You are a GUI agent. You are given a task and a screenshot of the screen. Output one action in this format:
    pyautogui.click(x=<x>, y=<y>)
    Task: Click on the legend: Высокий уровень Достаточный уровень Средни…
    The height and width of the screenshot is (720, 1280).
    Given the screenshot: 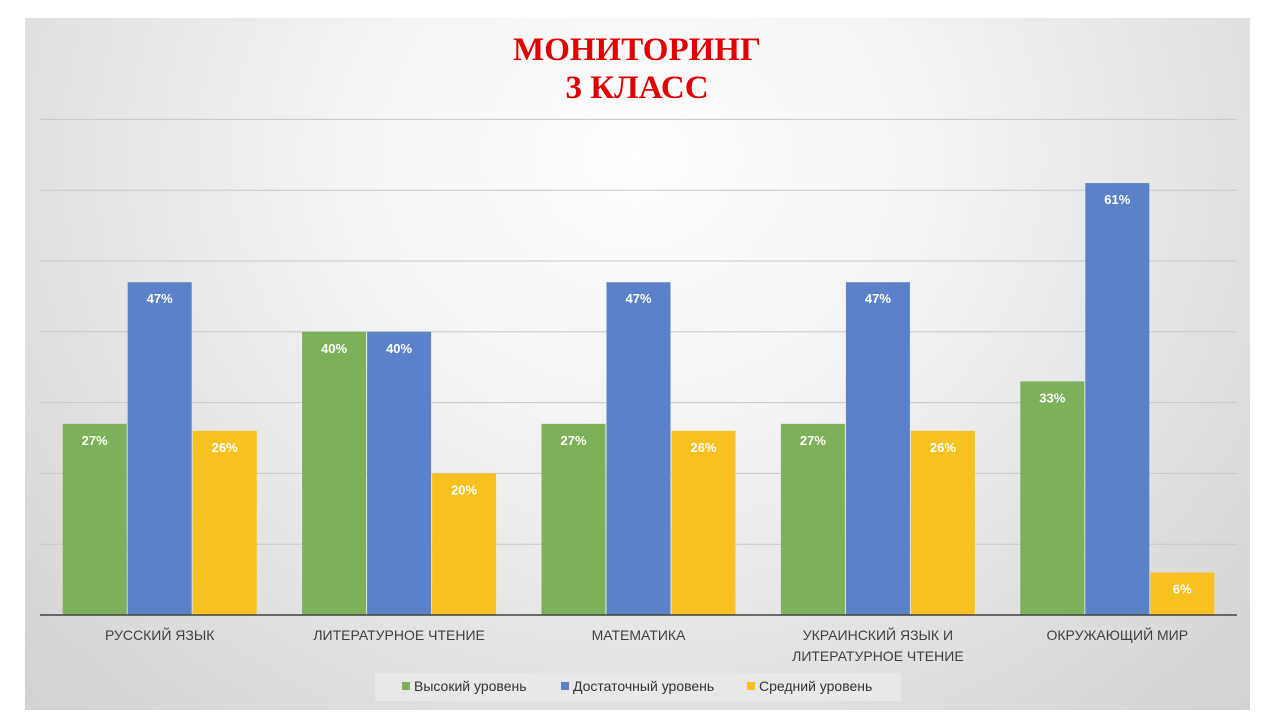 What is the action you would take?
    pyautogui.click(x=638, y=687)
    